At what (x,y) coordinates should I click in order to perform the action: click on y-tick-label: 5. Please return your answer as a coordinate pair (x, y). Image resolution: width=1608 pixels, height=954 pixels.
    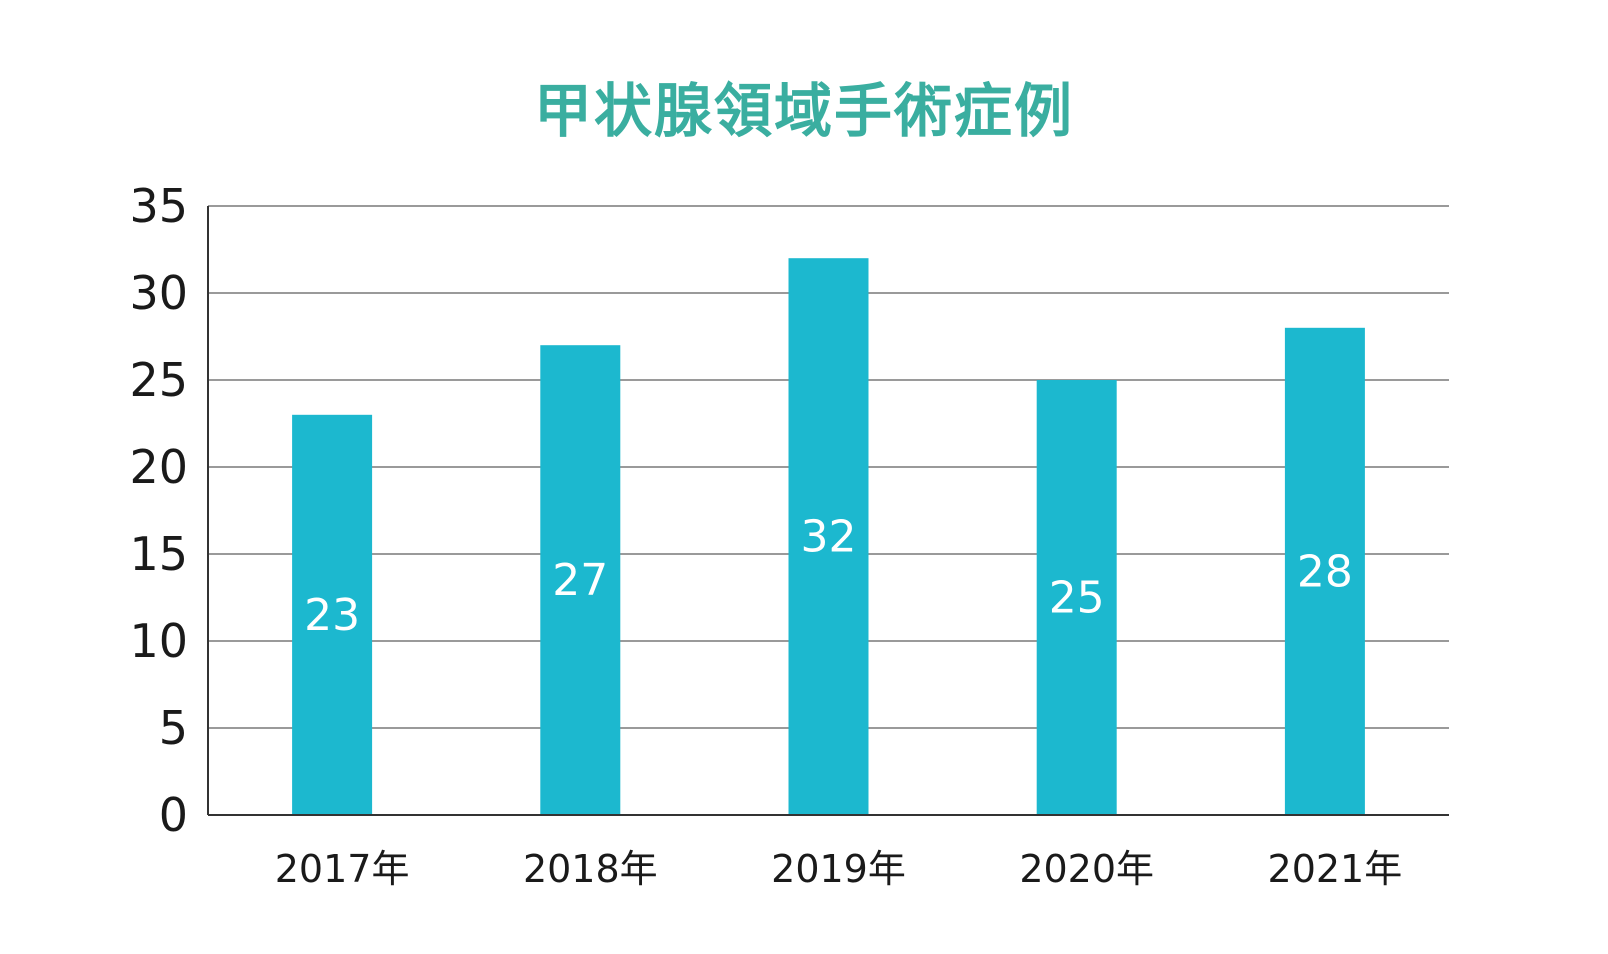
    Looking at the image, I should click on (173, 728).